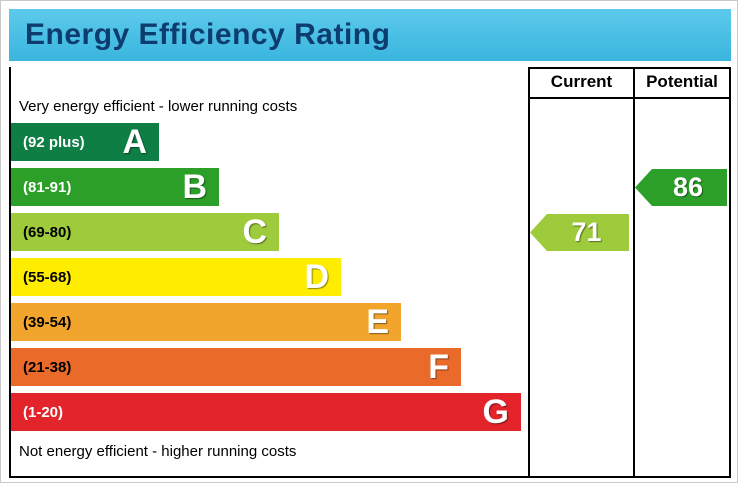 This screenshot has width=738, height=483. I want to click on title-bar: Energy Efficiency Rating, so click(370, 35).